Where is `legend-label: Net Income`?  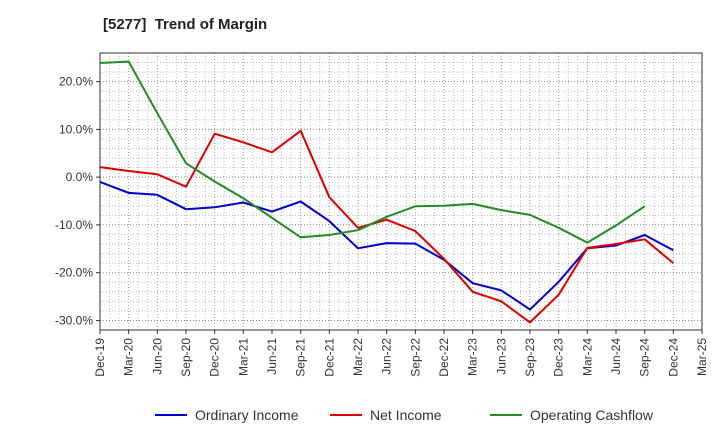 legend-label: Net Income is located at coordinates (406, 415).